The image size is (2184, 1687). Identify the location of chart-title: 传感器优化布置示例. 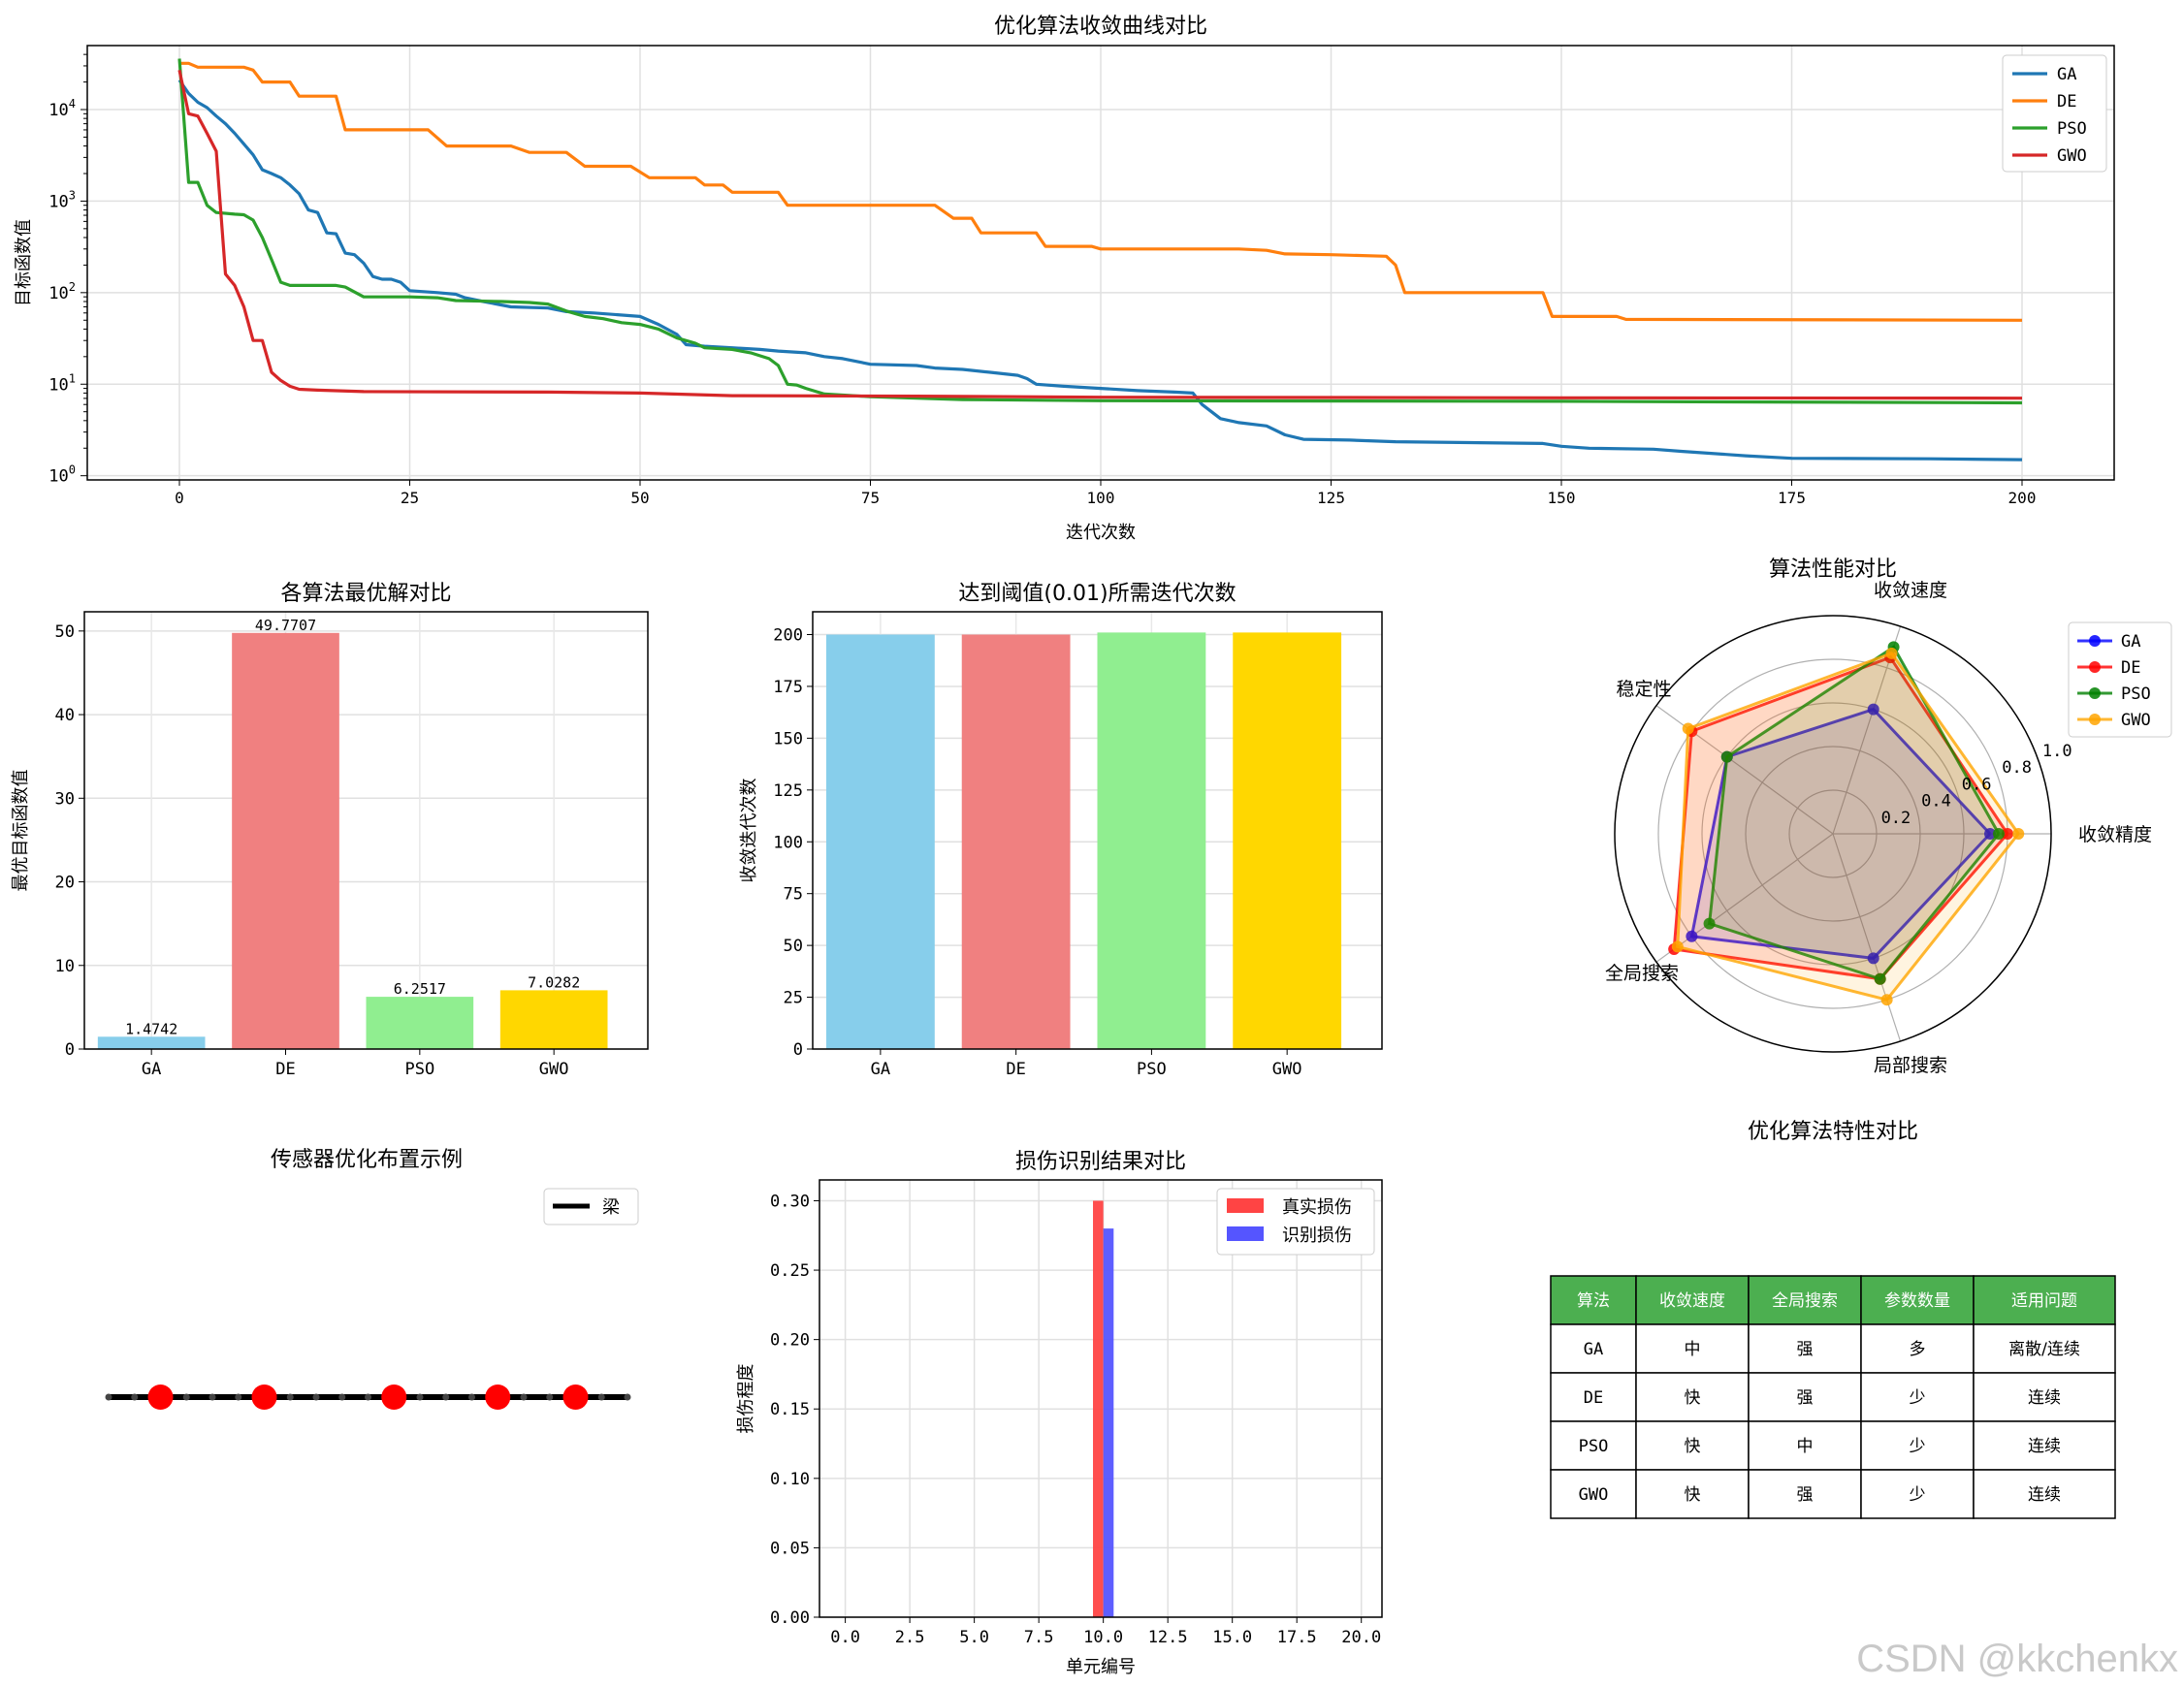
(367, 1160).